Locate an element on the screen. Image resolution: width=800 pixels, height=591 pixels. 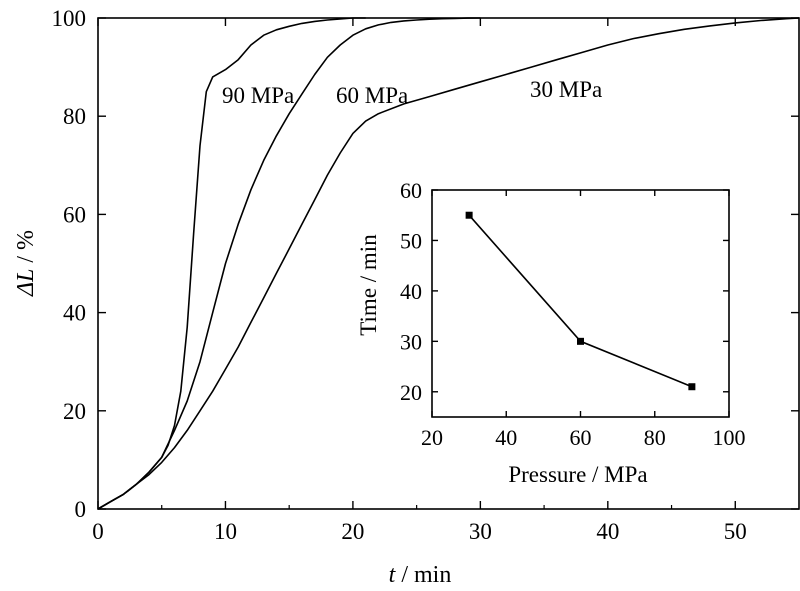
x-tick-label: 50 is located at coordinates (735, 531).